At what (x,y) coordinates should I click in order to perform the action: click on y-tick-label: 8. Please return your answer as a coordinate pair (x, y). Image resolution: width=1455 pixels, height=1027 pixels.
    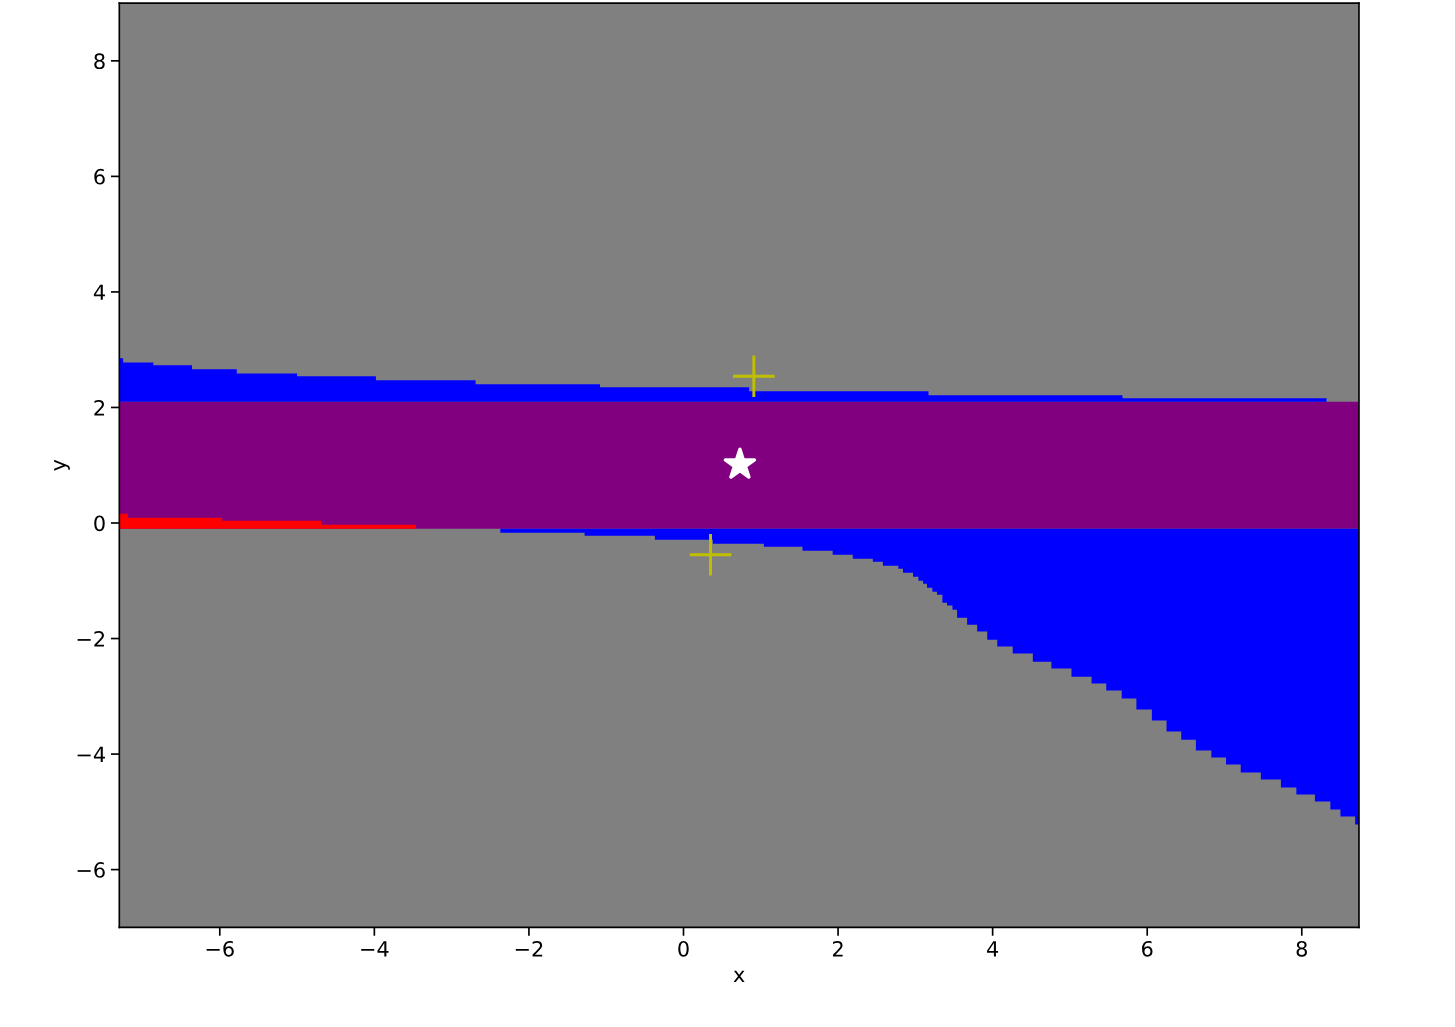
    Looking at the image, I should click on (99, 61).